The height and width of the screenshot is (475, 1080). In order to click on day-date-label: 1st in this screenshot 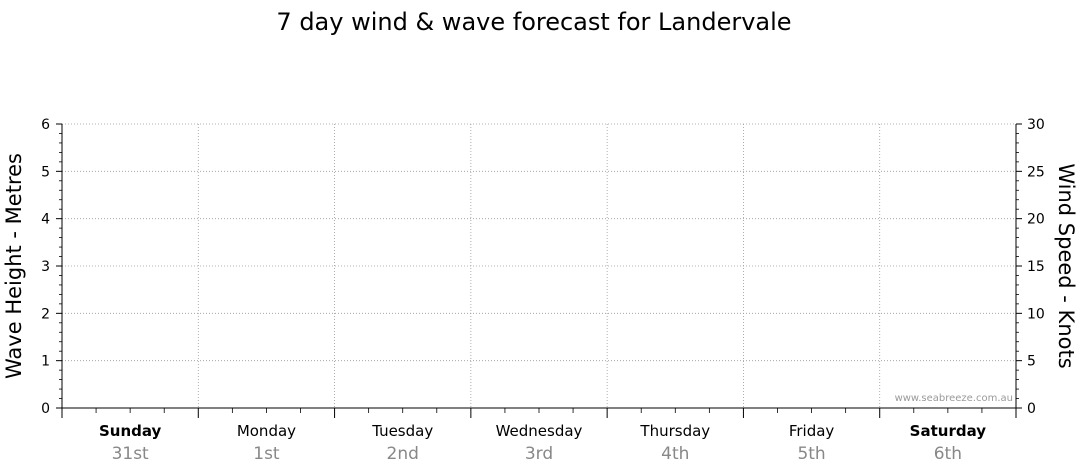, I will do `click(266, 454)`.